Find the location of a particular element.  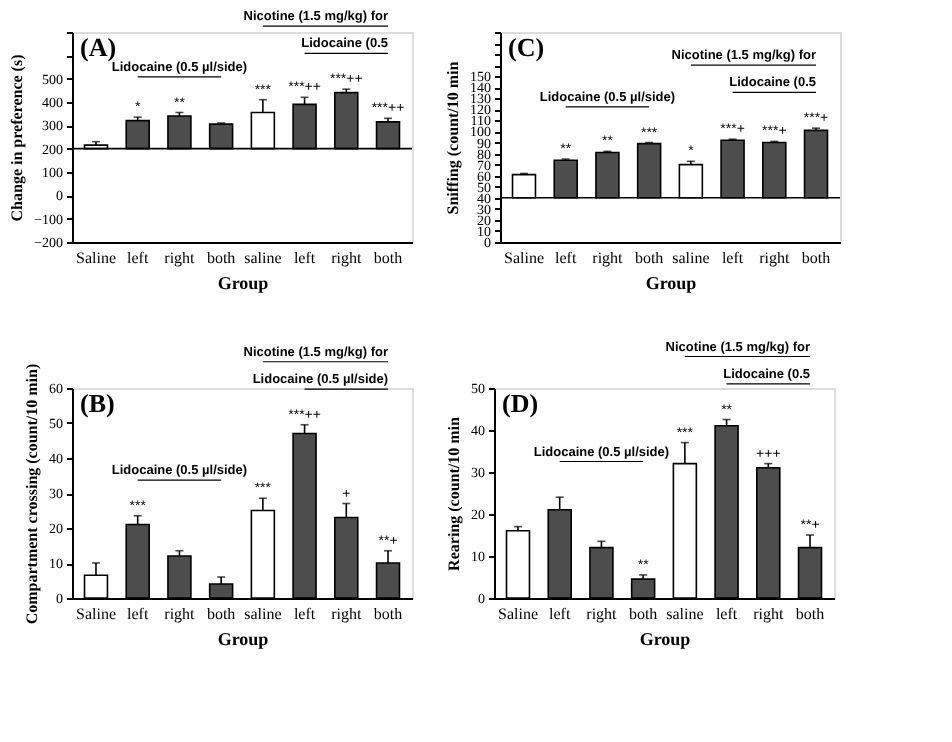

chart-title: (B) is located at coordinates (97, 403).